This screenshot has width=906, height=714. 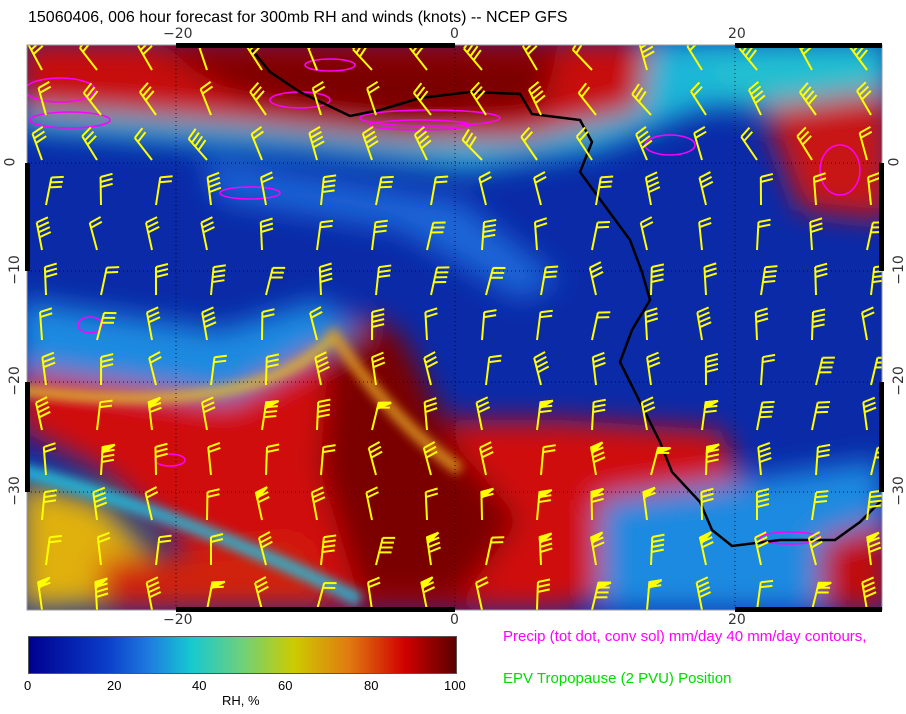 What do you see at coordinates (242, 655) in the screenshot?
I see `rh-colorbar` at bounding box center [242, 655].